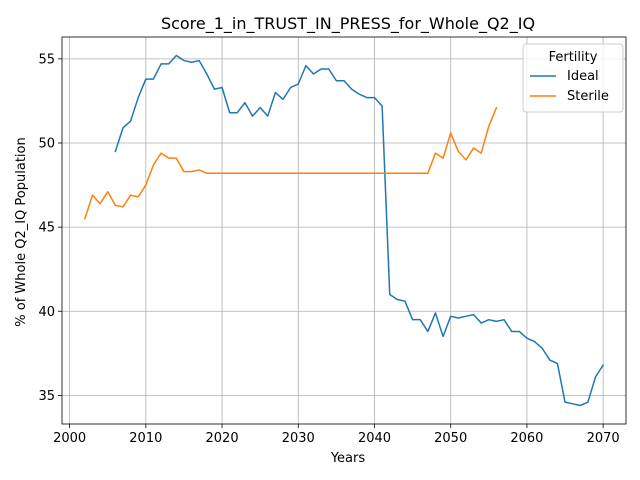 The image size is (640, 480). Describe the element at coordinates (583, 76) in the screenshot. I see `legend-label-ideal: Ideal` at that location.